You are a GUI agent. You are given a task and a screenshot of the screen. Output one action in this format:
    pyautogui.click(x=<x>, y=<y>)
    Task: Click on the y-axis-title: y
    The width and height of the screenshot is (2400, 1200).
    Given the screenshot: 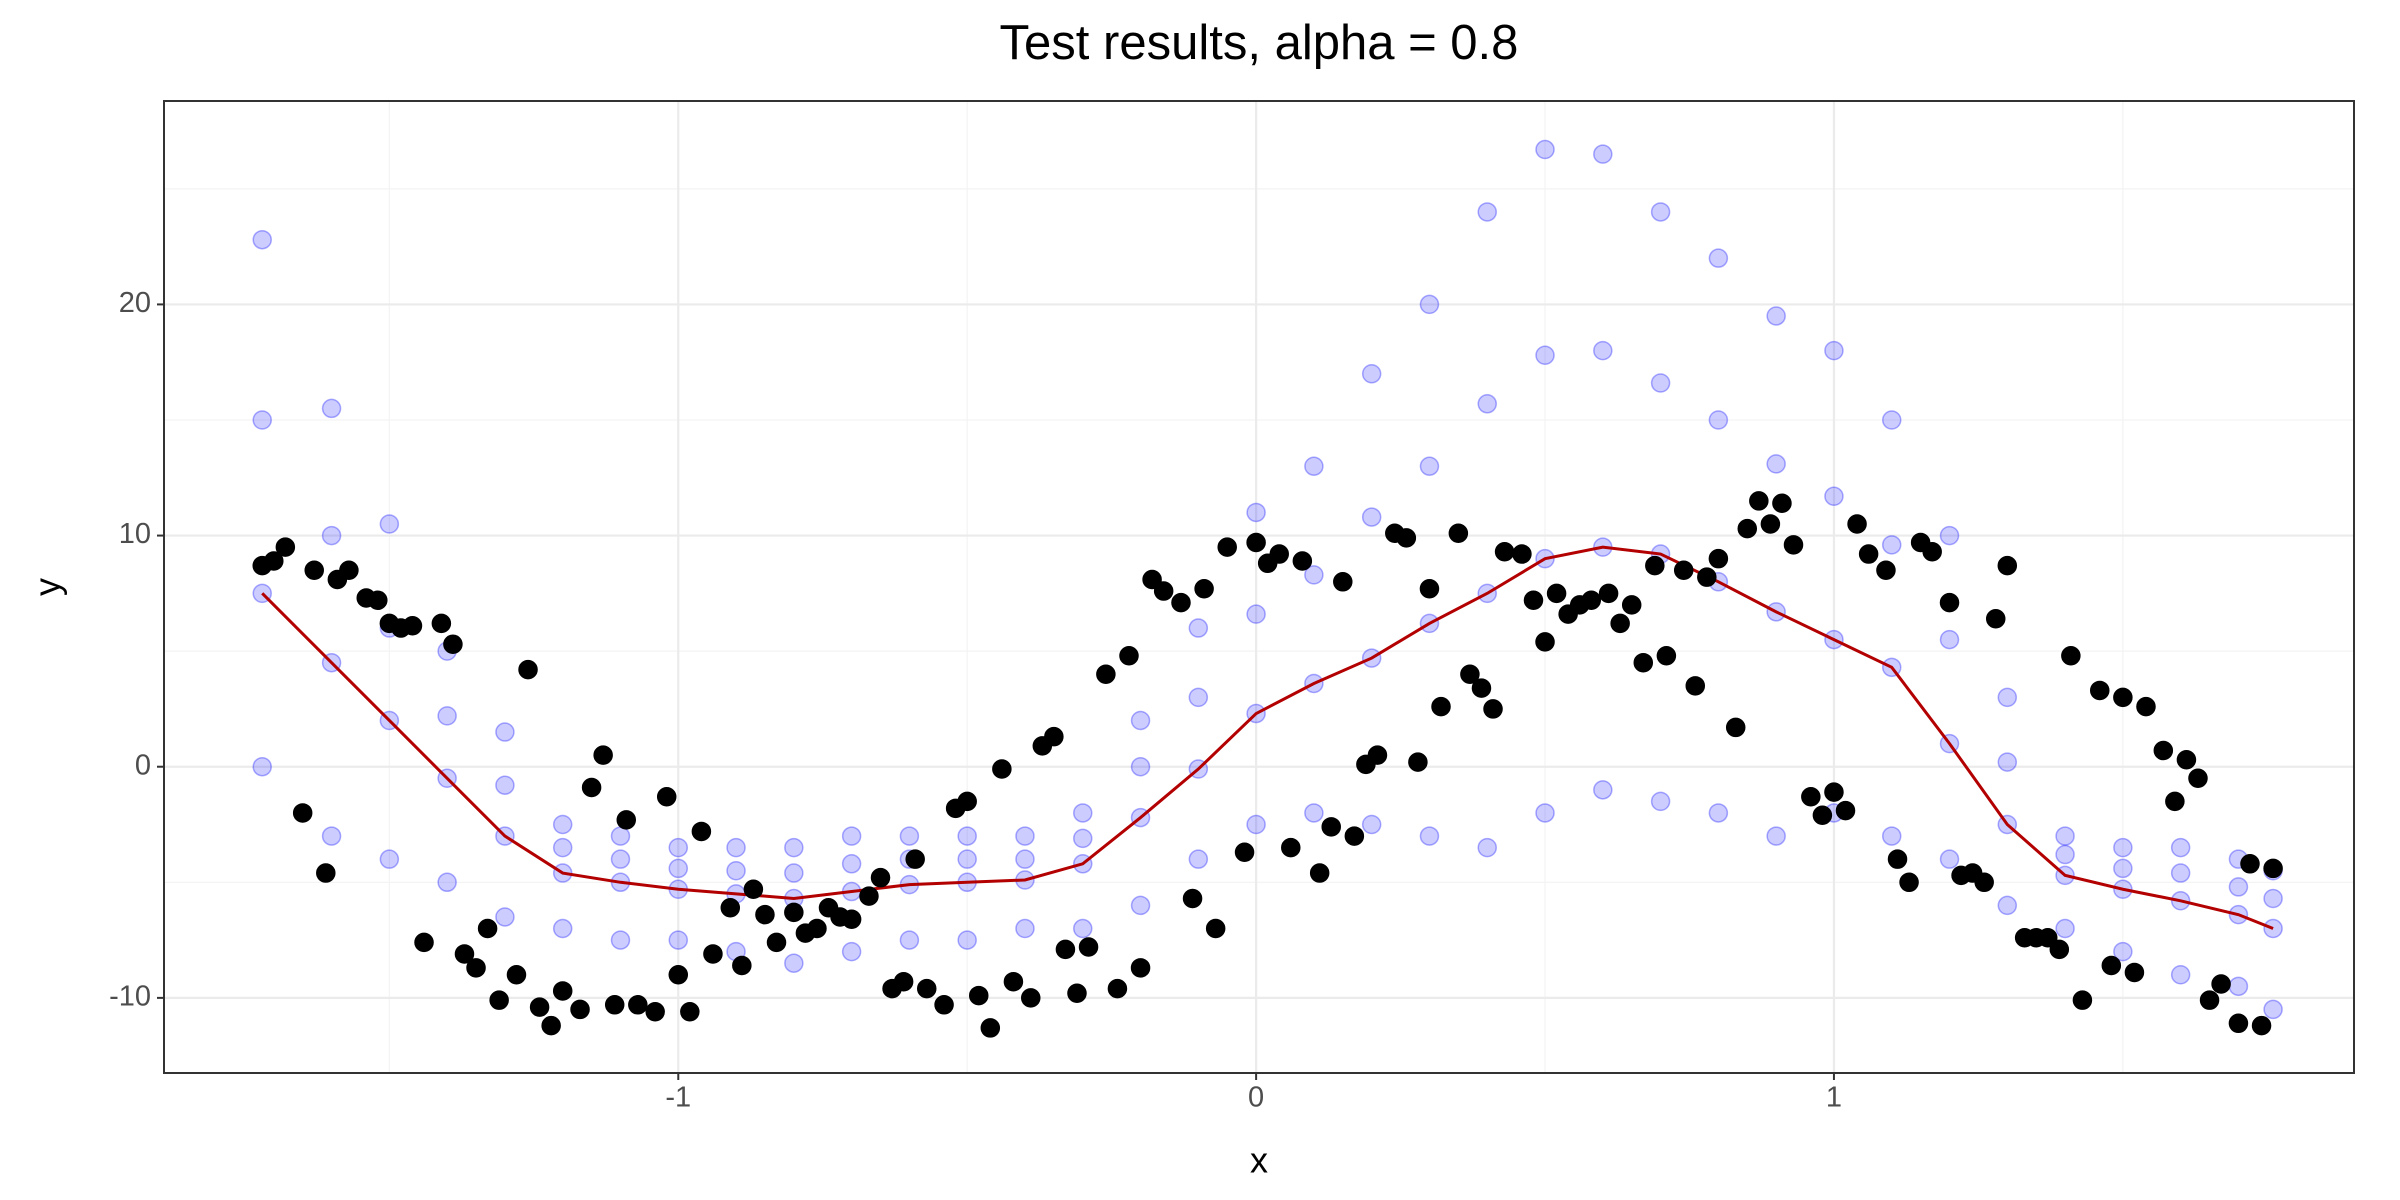 What is the action you would take?
    pyautogui.click(x=47, y=587)
    